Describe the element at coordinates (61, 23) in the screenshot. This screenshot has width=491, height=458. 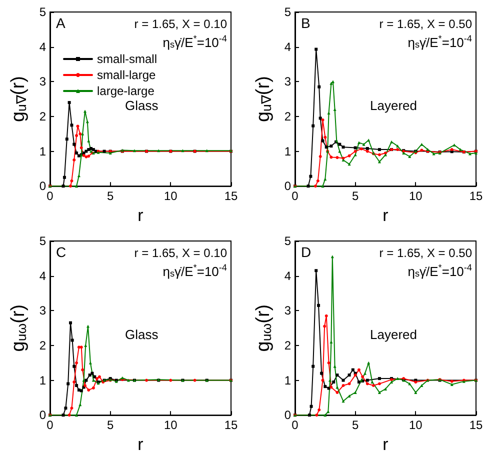
I see `annotation: A` at that location.